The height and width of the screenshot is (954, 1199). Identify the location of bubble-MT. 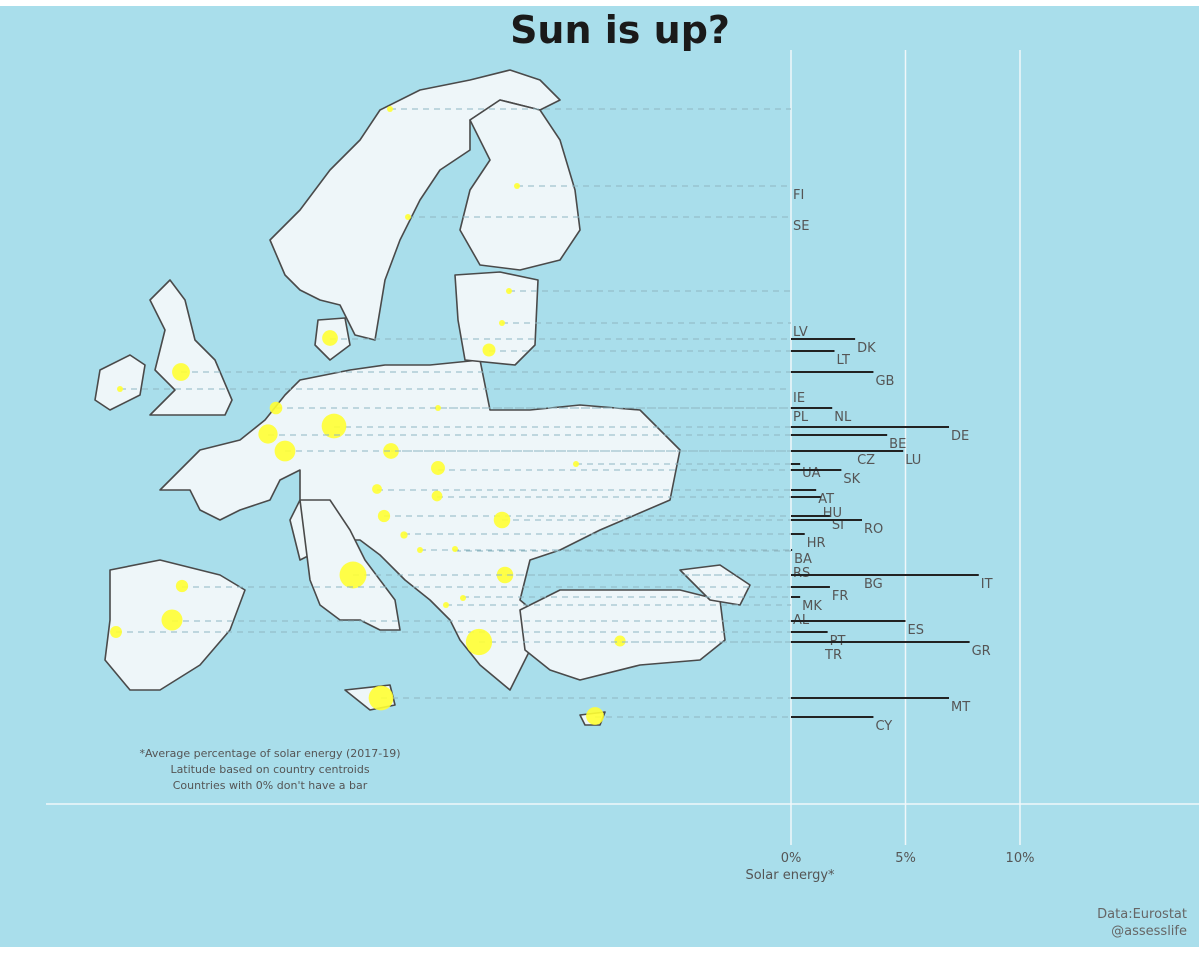
(381, 698).